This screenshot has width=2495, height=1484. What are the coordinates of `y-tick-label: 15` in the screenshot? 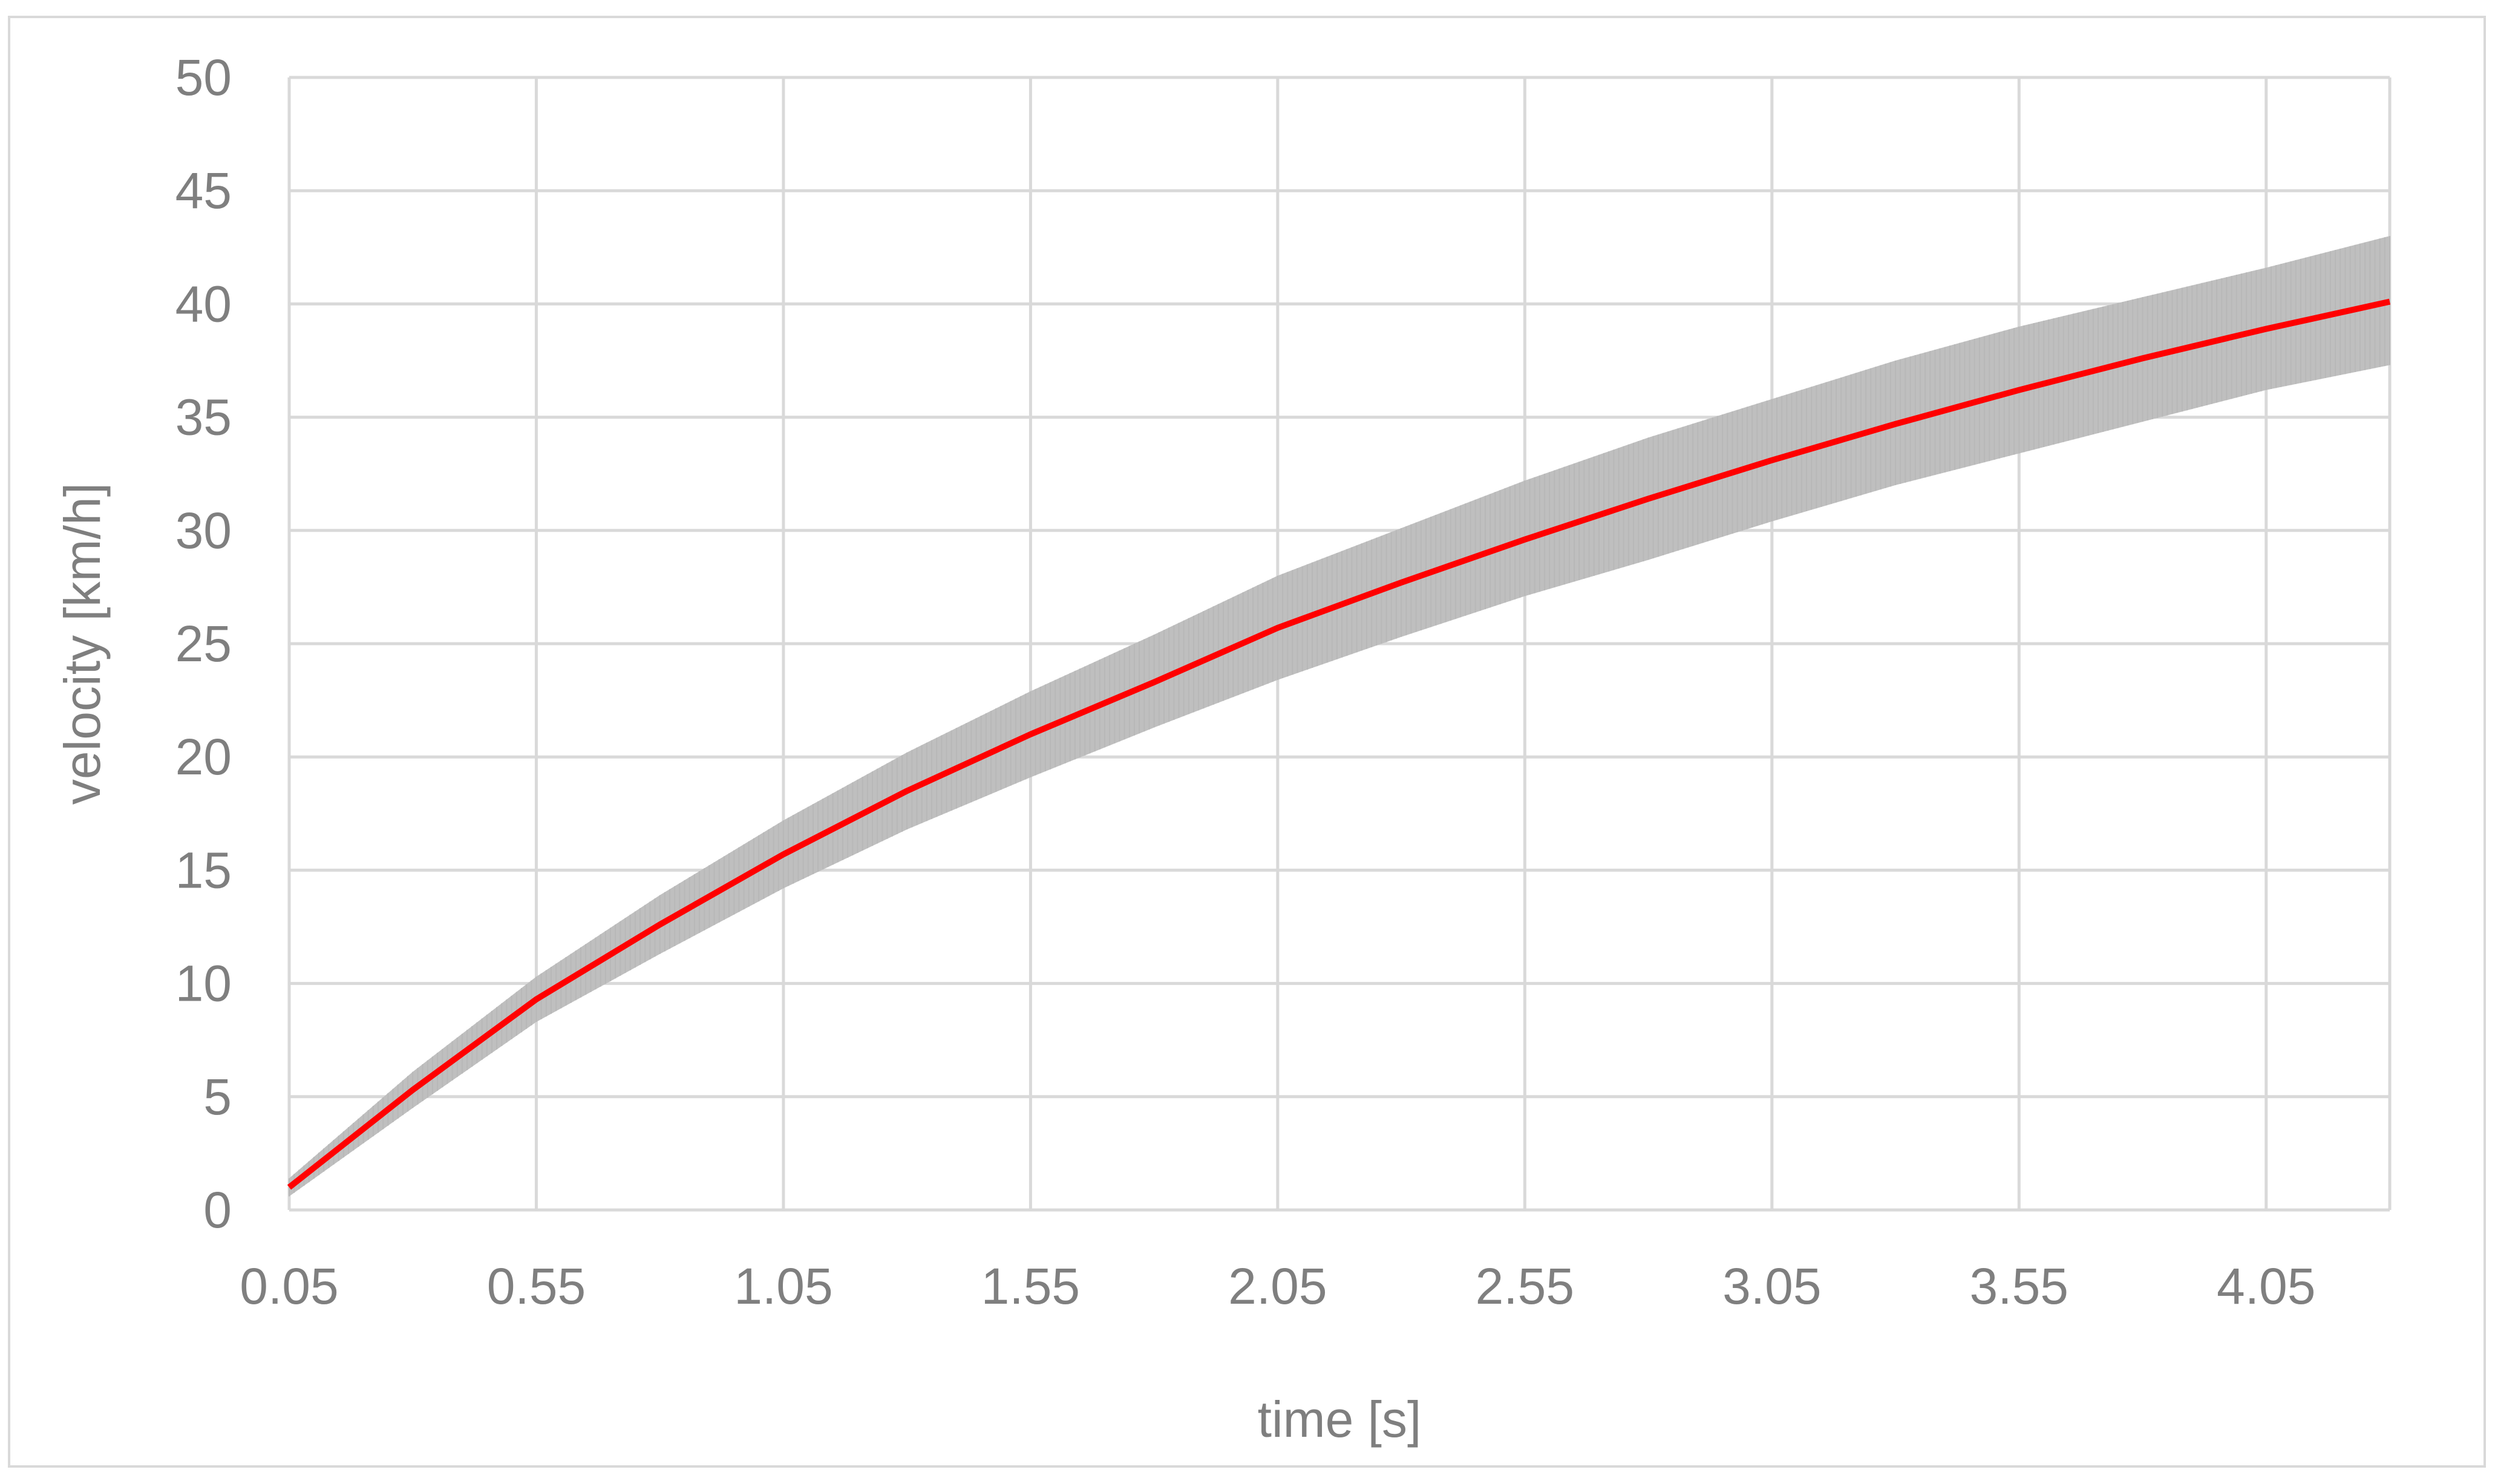 It's located at (204, 870).